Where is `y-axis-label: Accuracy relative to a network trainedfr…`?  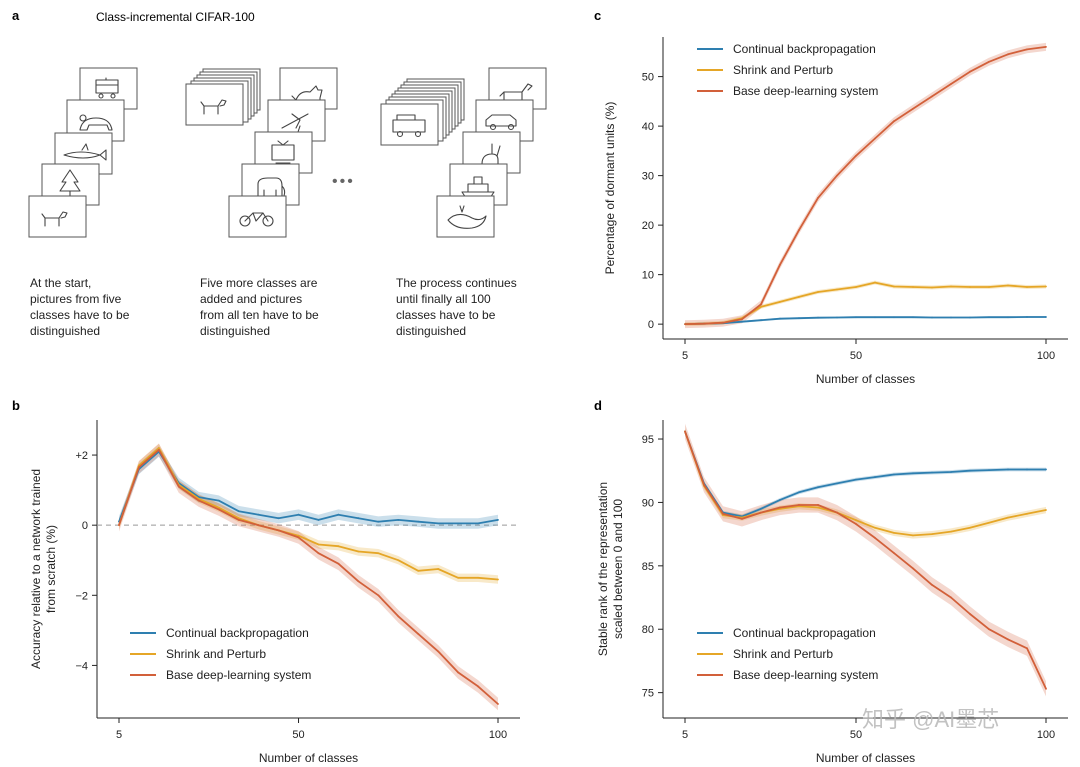
y-axis-label: Accuracy relative to a network trainedfr… is located at coordinates (43, 569).